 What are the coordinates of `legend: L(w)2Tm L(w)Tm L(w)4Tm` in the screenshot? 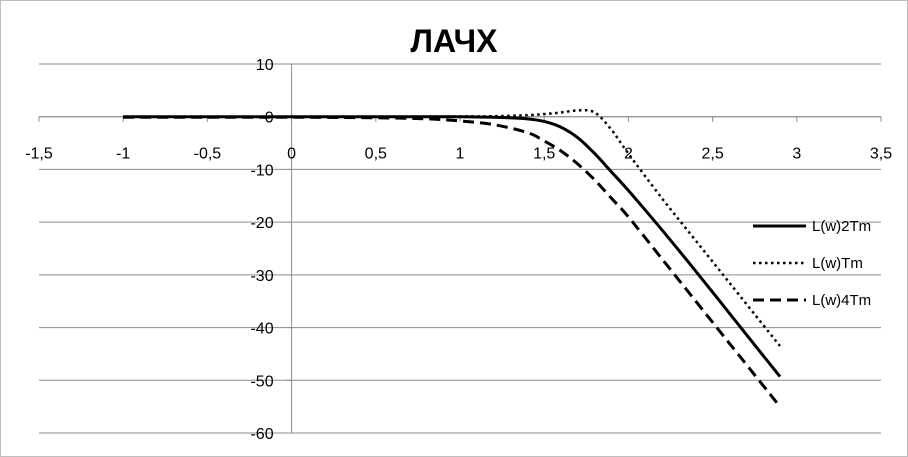 It's located at (812, 263).